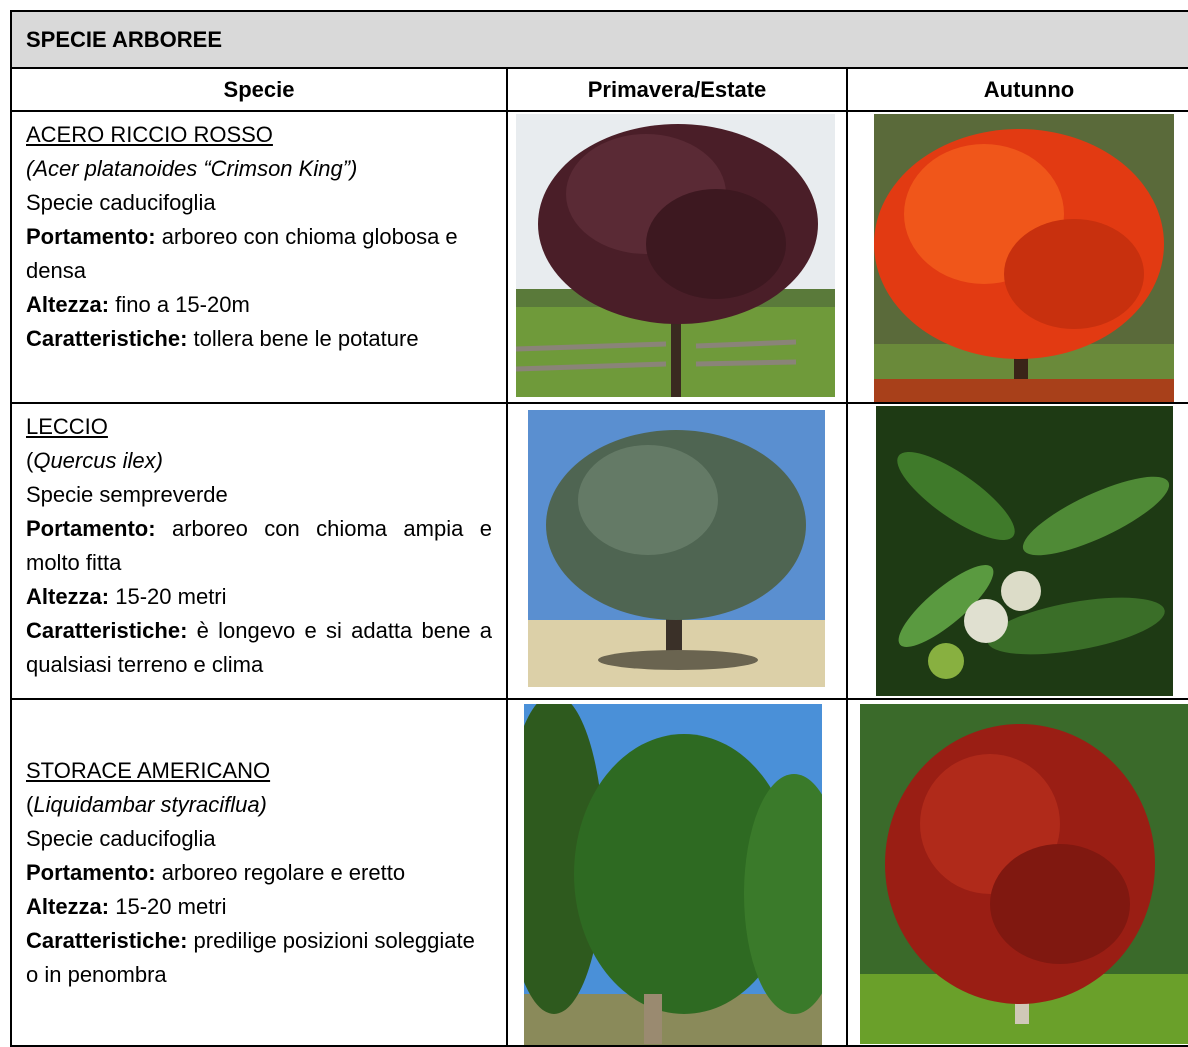 The width and height of the screenshot is (1188, 1047). I want to click on table-title: SPECIE ARBOREE, so click(599, 39).